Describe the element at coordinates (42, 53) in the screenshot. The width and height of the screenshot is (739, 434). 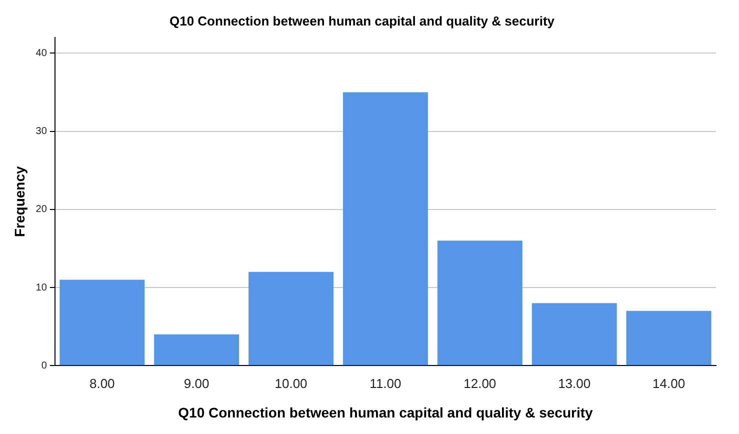
I see `y-tick-label: 40` at that location.